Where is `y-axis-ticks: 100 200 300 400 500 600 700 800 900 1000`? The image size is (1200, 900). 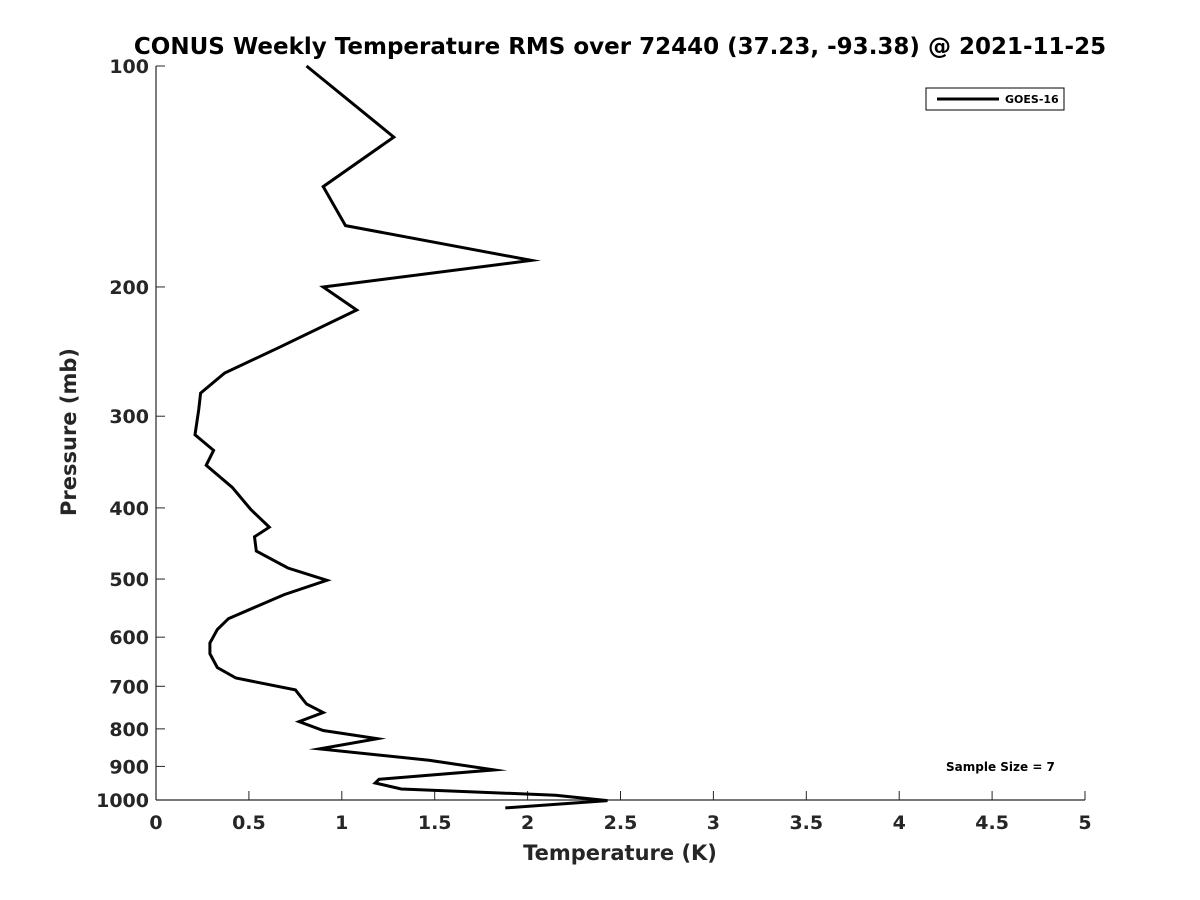
y-axis-ticks: 100 200 300 400 500 600 700 800 900 1000 is located at coordinates (130, 434).